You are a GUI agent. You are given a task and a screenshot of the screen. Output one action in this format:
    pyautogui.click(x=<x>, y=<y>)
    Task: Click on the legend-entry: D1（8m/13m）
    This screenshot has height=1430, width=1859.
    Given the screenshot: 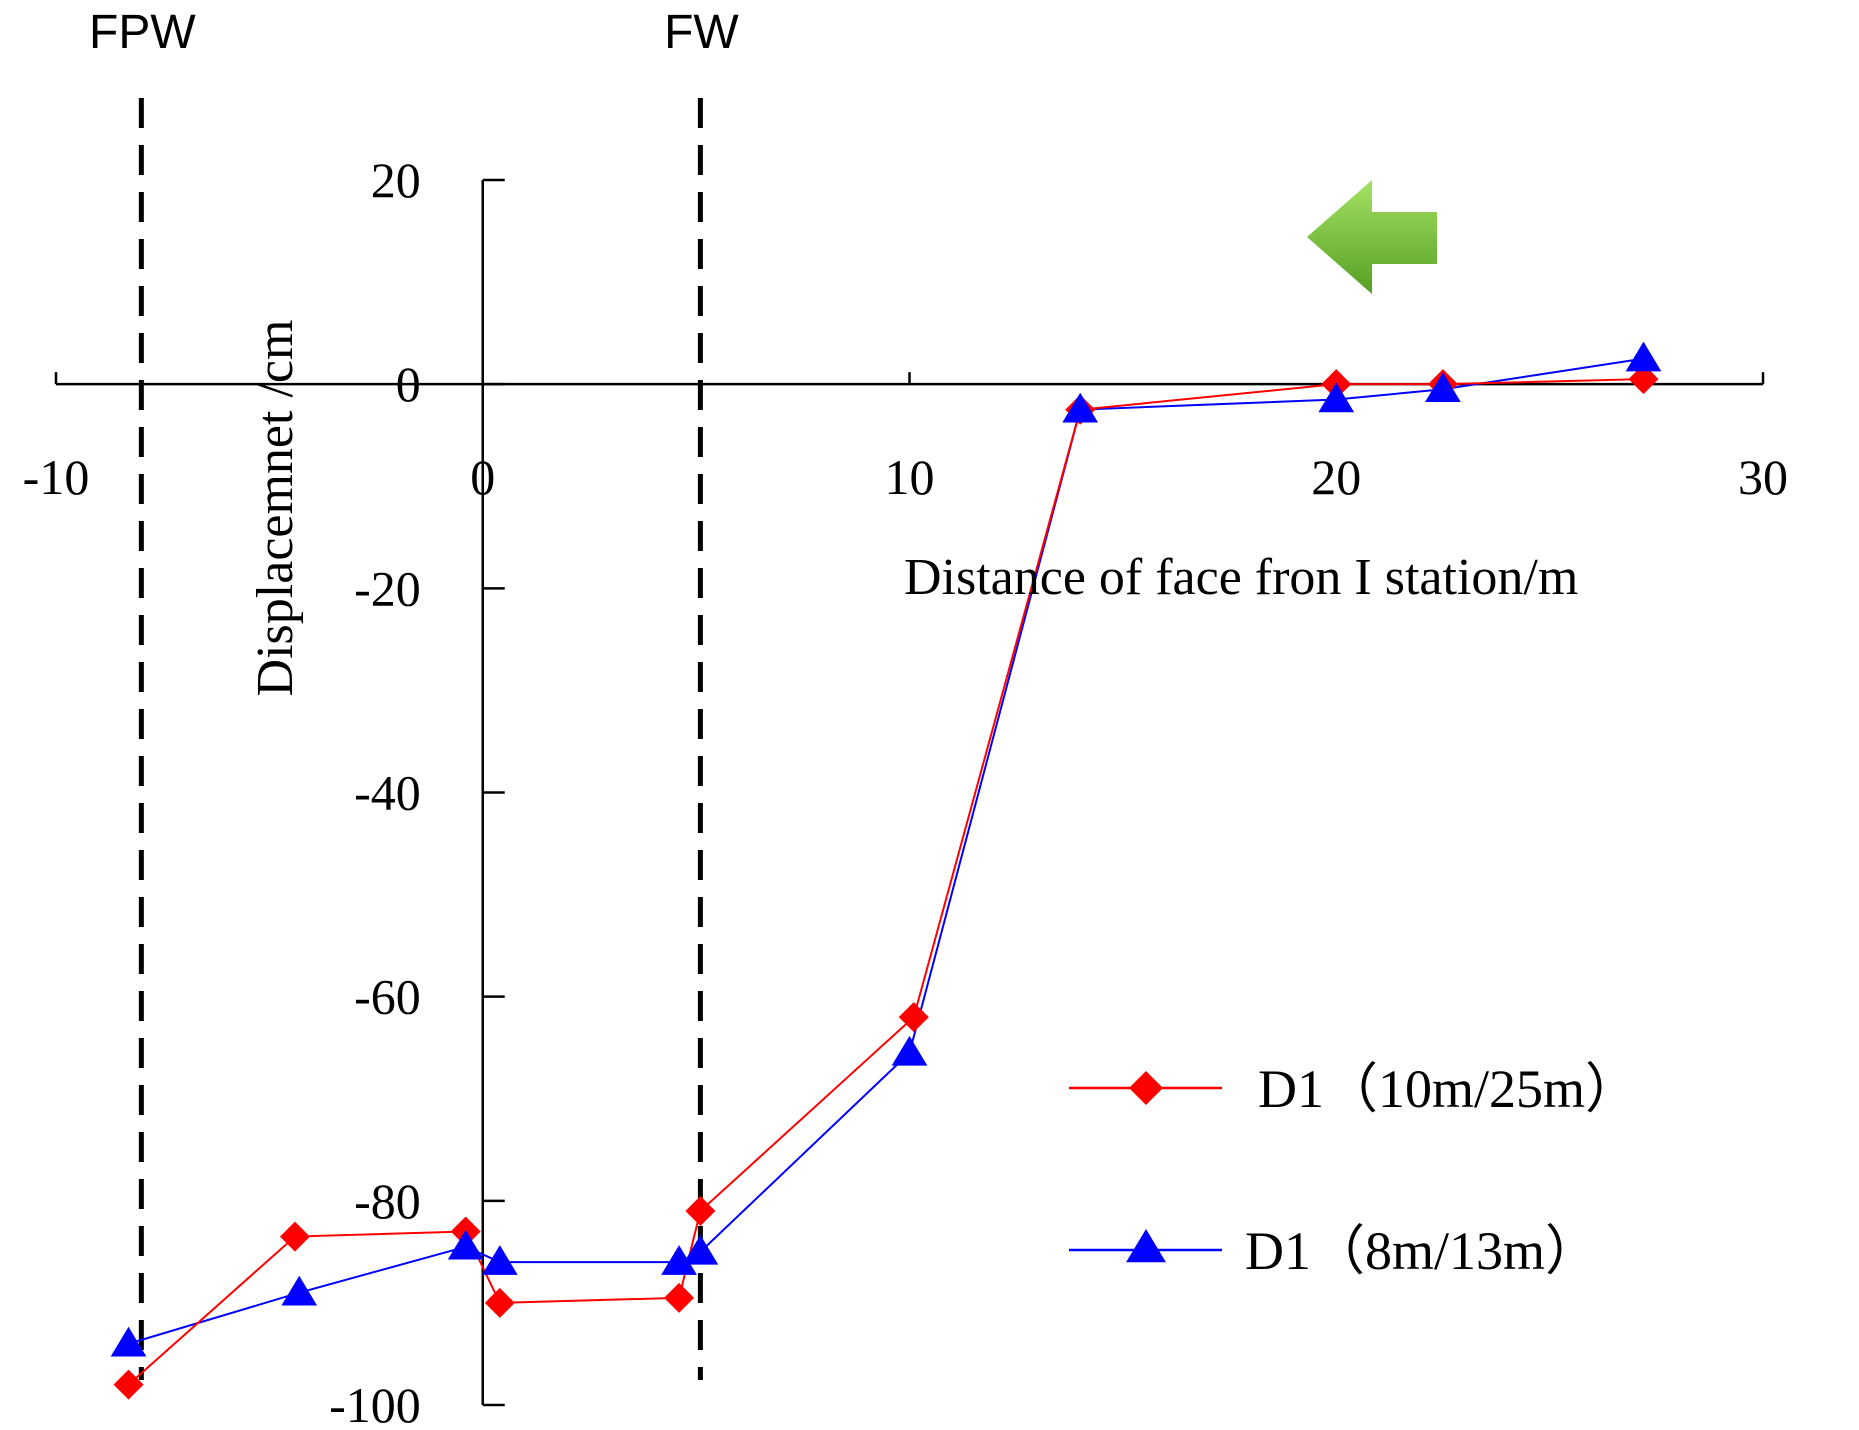 What is the action you would take?
    pyautogui.click(x=1334, y=1251)
    